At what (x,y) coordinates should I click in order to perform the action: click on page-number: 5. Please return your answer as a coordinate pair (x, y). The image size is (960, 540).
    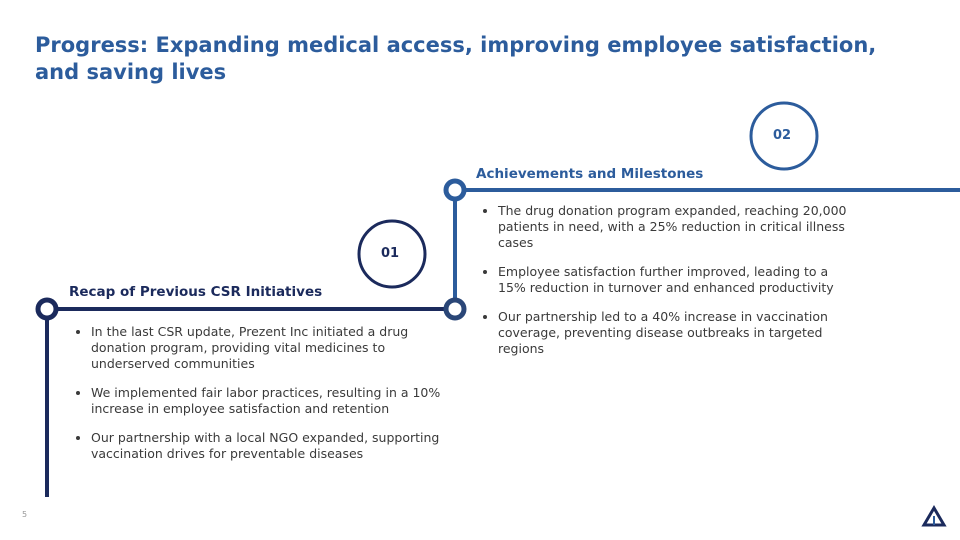
    Looking at the image, I should click on (25, 514).